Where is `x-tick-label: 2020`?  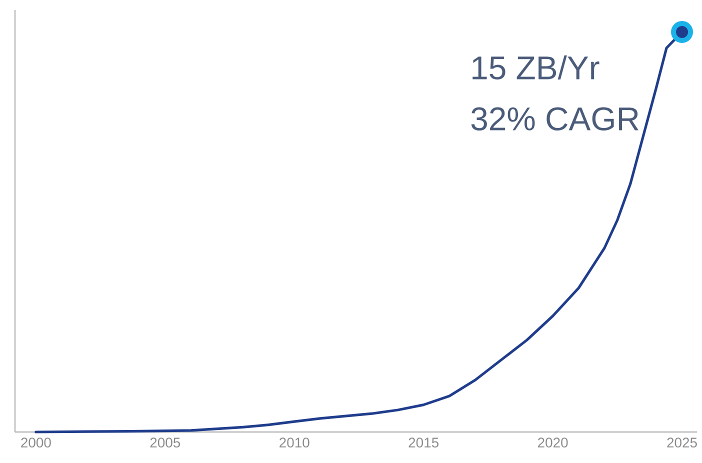
x-tick-label: 2020 is located at coordinates (553, 443).